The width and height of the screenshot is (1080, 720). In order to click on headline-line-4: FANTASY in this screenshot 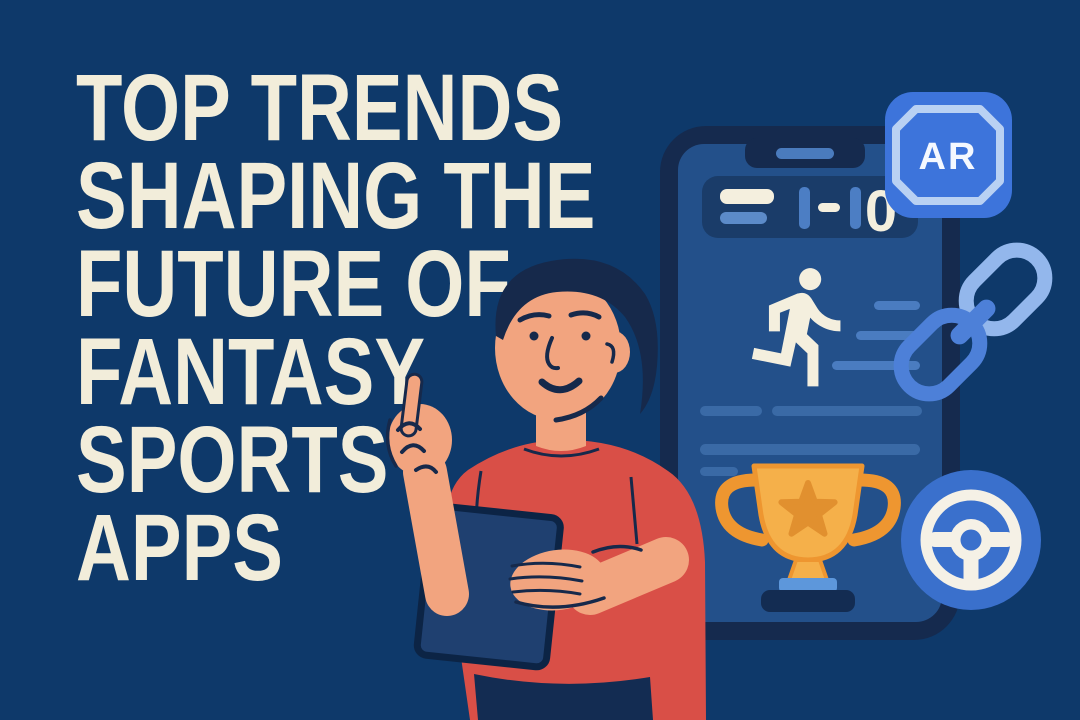, I will do `click(251, 372)`.